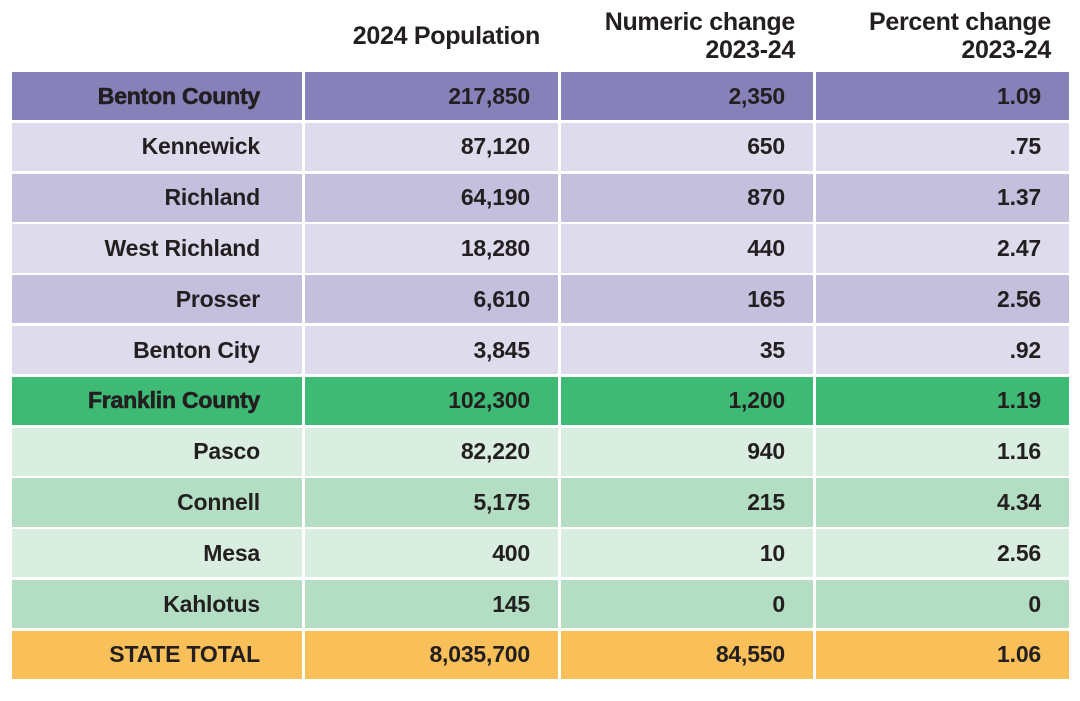 This screenshot has height=701, width=1080. Describe the element at coordinates (431, 350) in the screenshot. I see `benton-city-population-cell: 3,845` at that location.